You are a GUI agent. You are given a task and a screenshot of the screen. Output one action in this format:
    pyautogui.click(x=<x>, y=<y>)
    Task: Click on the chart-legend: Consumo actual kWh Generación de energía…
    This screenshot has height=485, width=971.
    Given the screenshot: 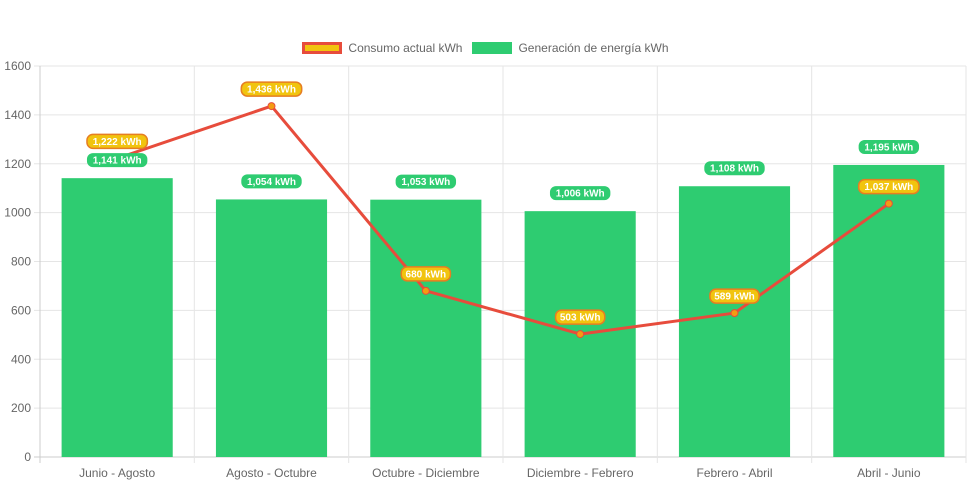 What is the action you would take?
    pyautogui.click(x=485, y=48)
    